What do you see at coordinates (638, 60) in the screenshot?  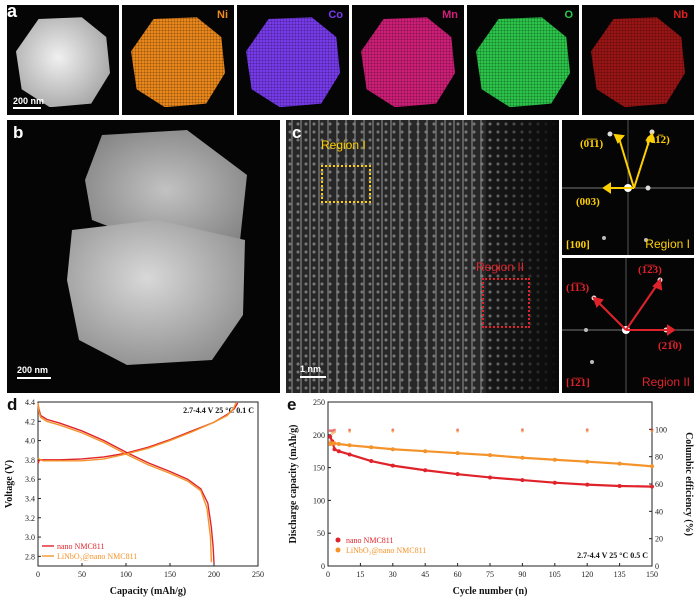 I see `eds-map-nb: Nb` at bounding box center [638, 60].